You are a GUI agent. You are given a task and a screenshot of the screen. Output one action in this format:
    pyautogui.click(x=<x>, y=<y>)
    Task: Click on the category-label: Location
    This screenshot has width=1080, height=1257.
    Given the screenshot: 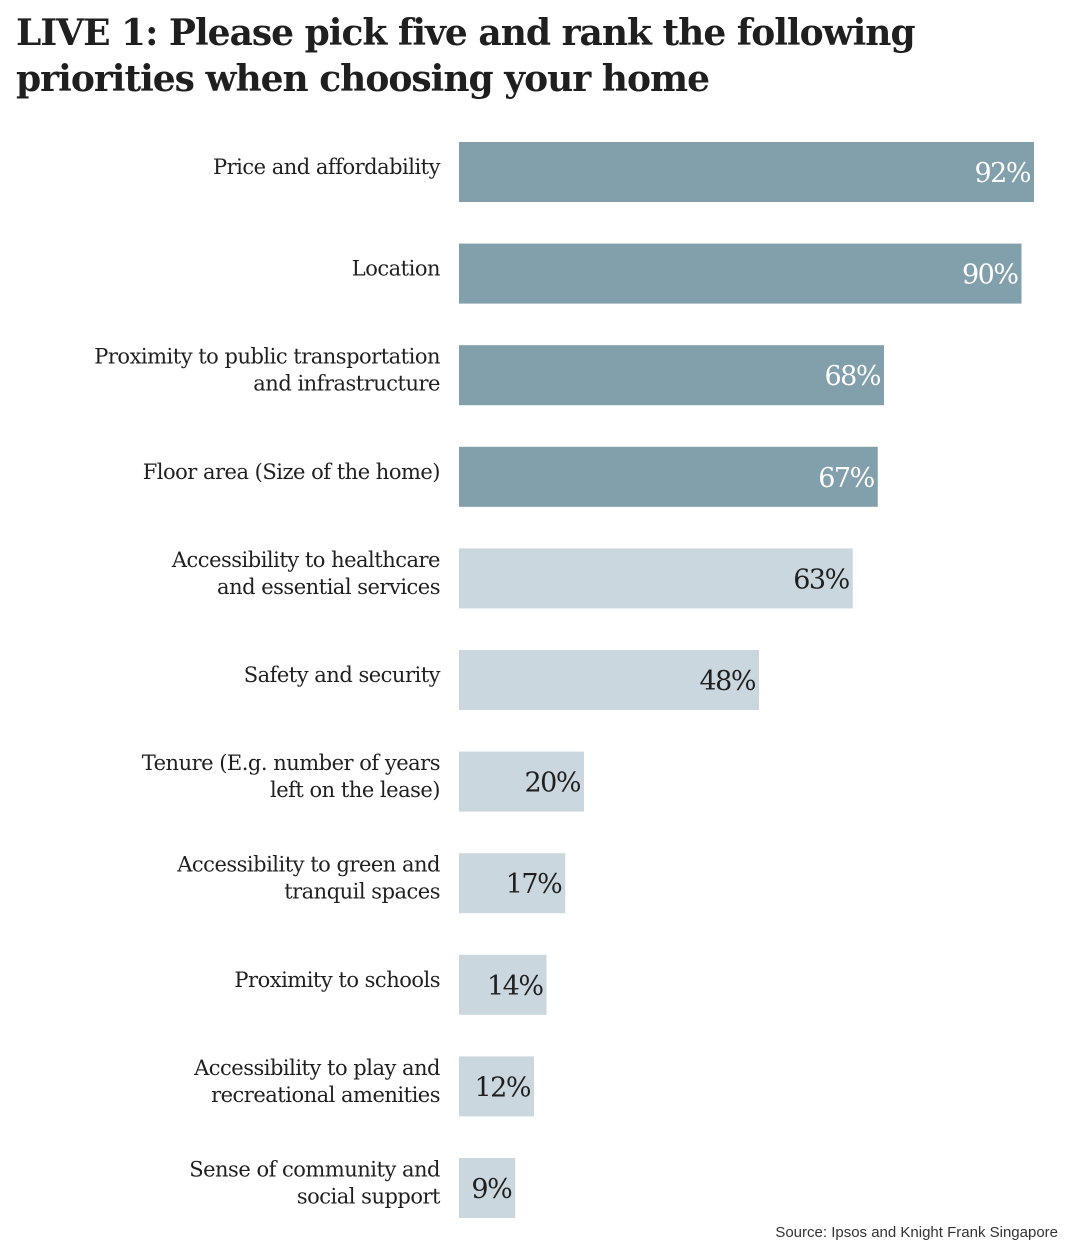 What is the action you would take?
    pyautogui.click(x=396, y=269)
    